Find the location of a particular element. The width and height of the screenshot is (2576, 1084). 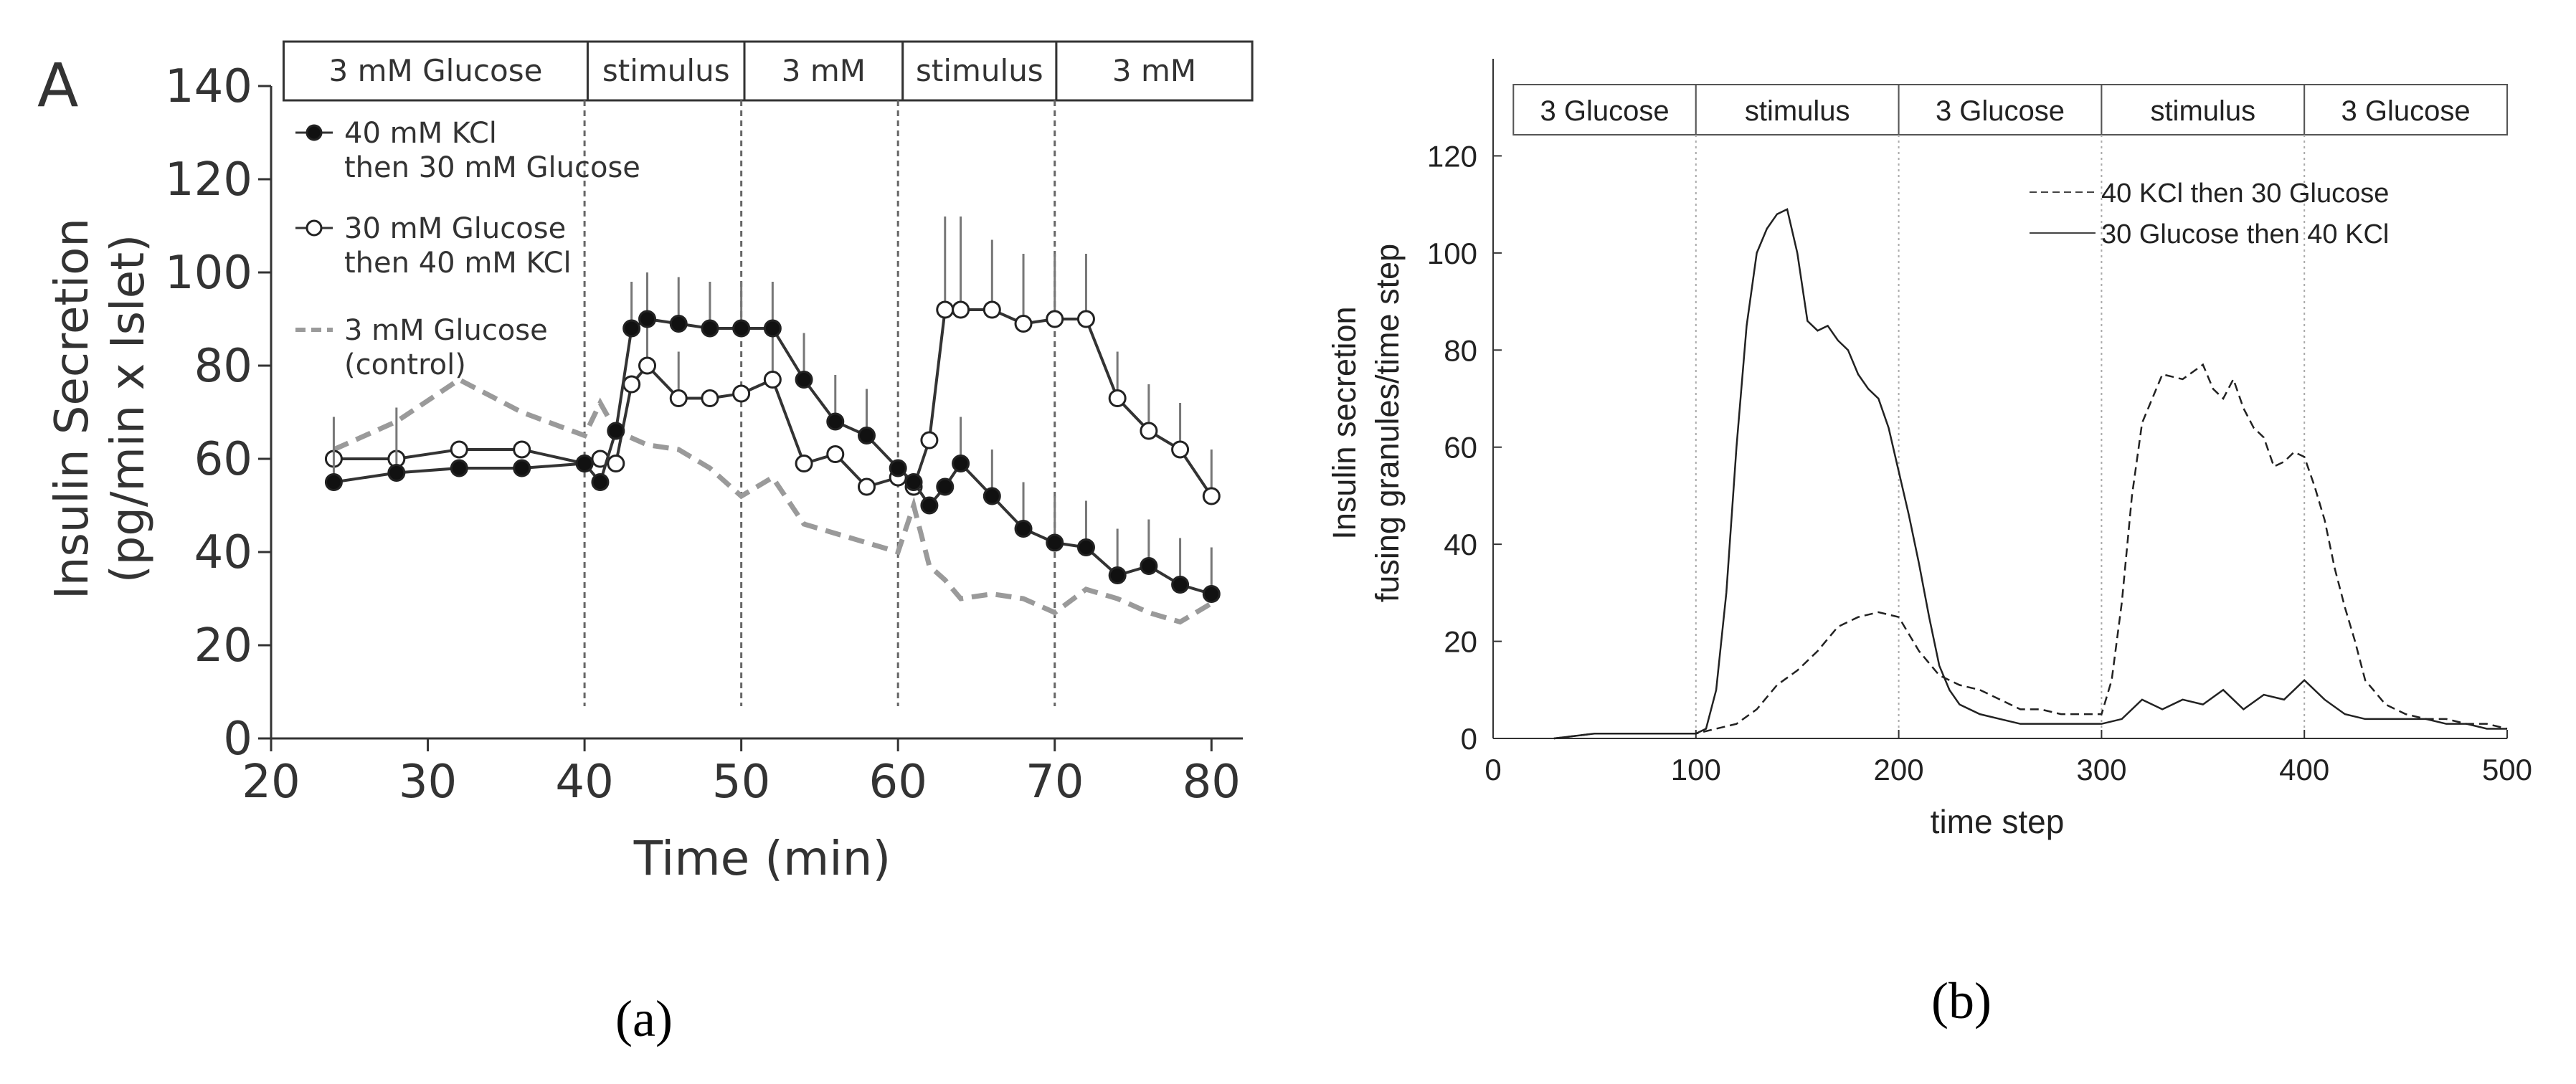

panel-a-y-tick-label: 60 is located at coordinates (223, 459).